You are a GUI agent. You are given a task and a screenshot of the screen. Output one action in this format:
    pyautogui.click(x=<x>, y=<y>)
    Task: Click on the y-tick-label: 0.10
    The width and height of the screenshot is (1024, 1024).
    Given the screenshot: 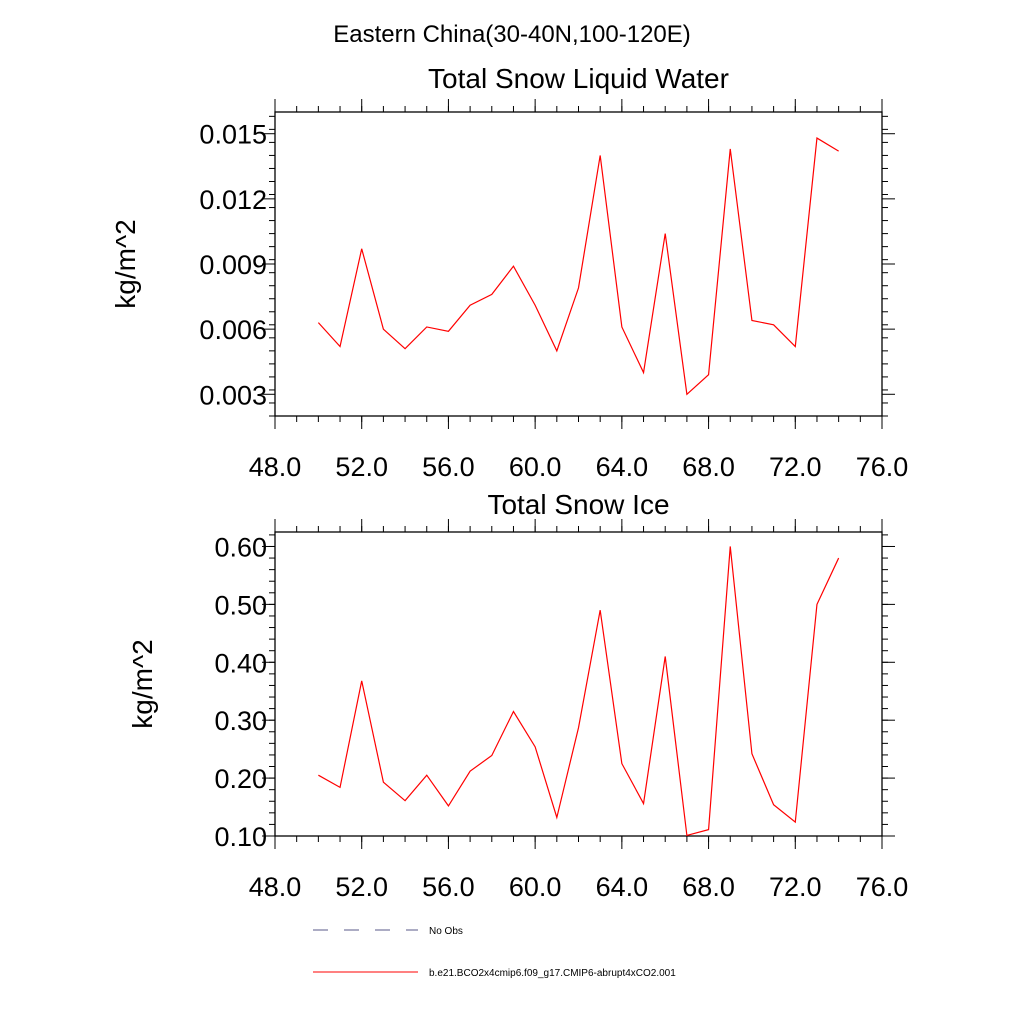 What is the action you would take?
    pyautogui.click(x=240, y=837)
    